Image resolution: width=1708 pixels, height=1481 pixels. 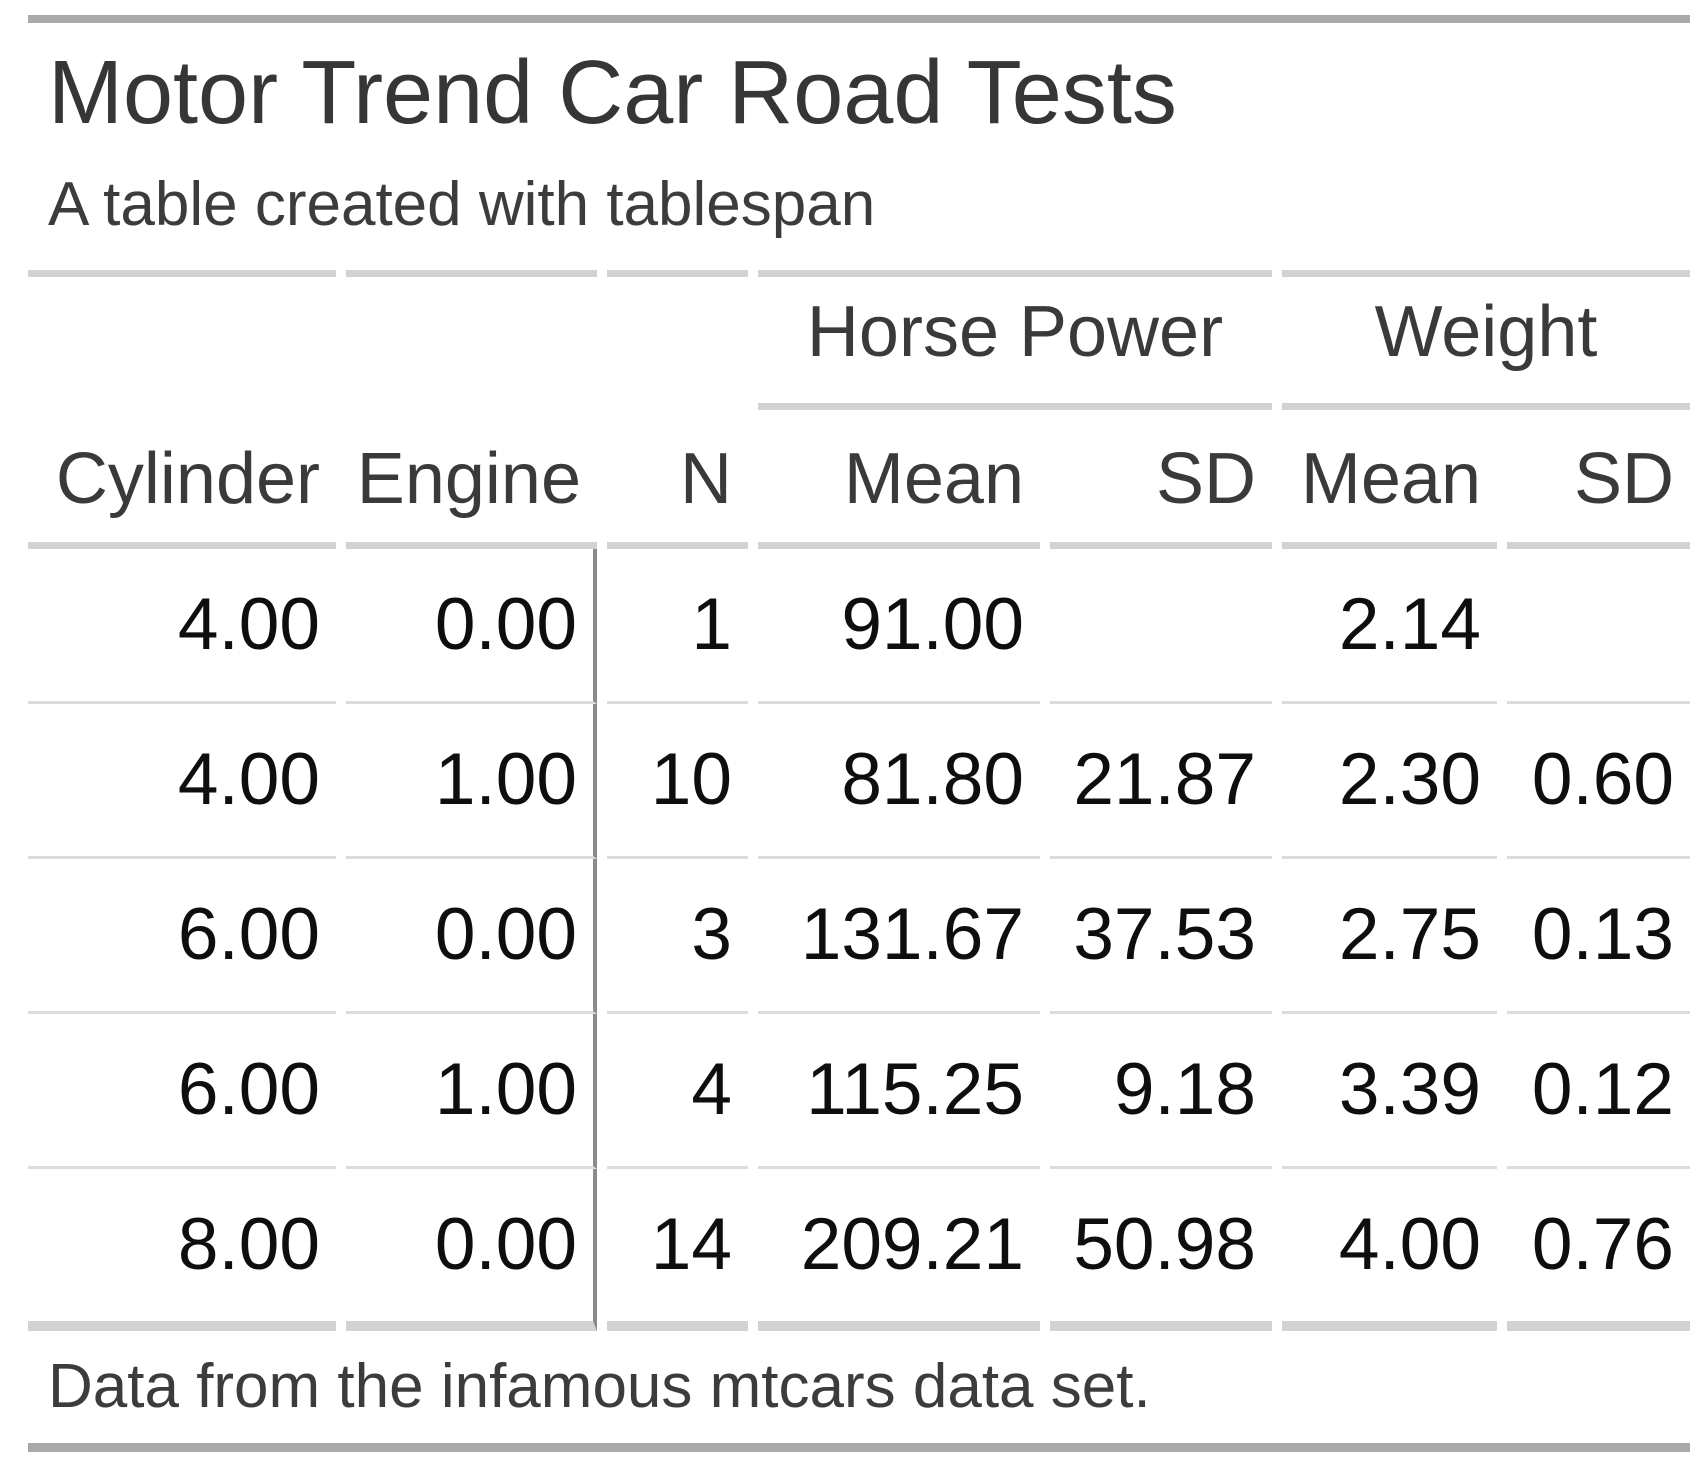 I want to click on cell-cylinder: 8.00, so click(x=182, y=1250).